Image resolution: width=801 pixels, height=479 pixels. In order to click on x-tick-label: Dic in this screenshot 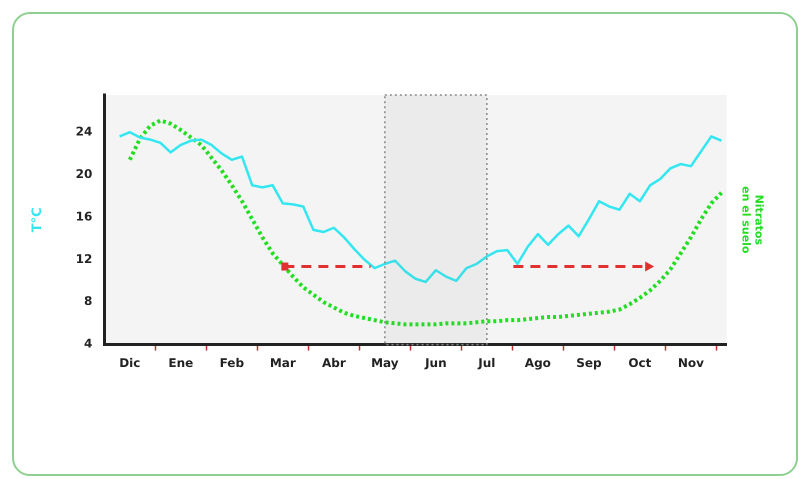, I will do `click(129, 363)`.